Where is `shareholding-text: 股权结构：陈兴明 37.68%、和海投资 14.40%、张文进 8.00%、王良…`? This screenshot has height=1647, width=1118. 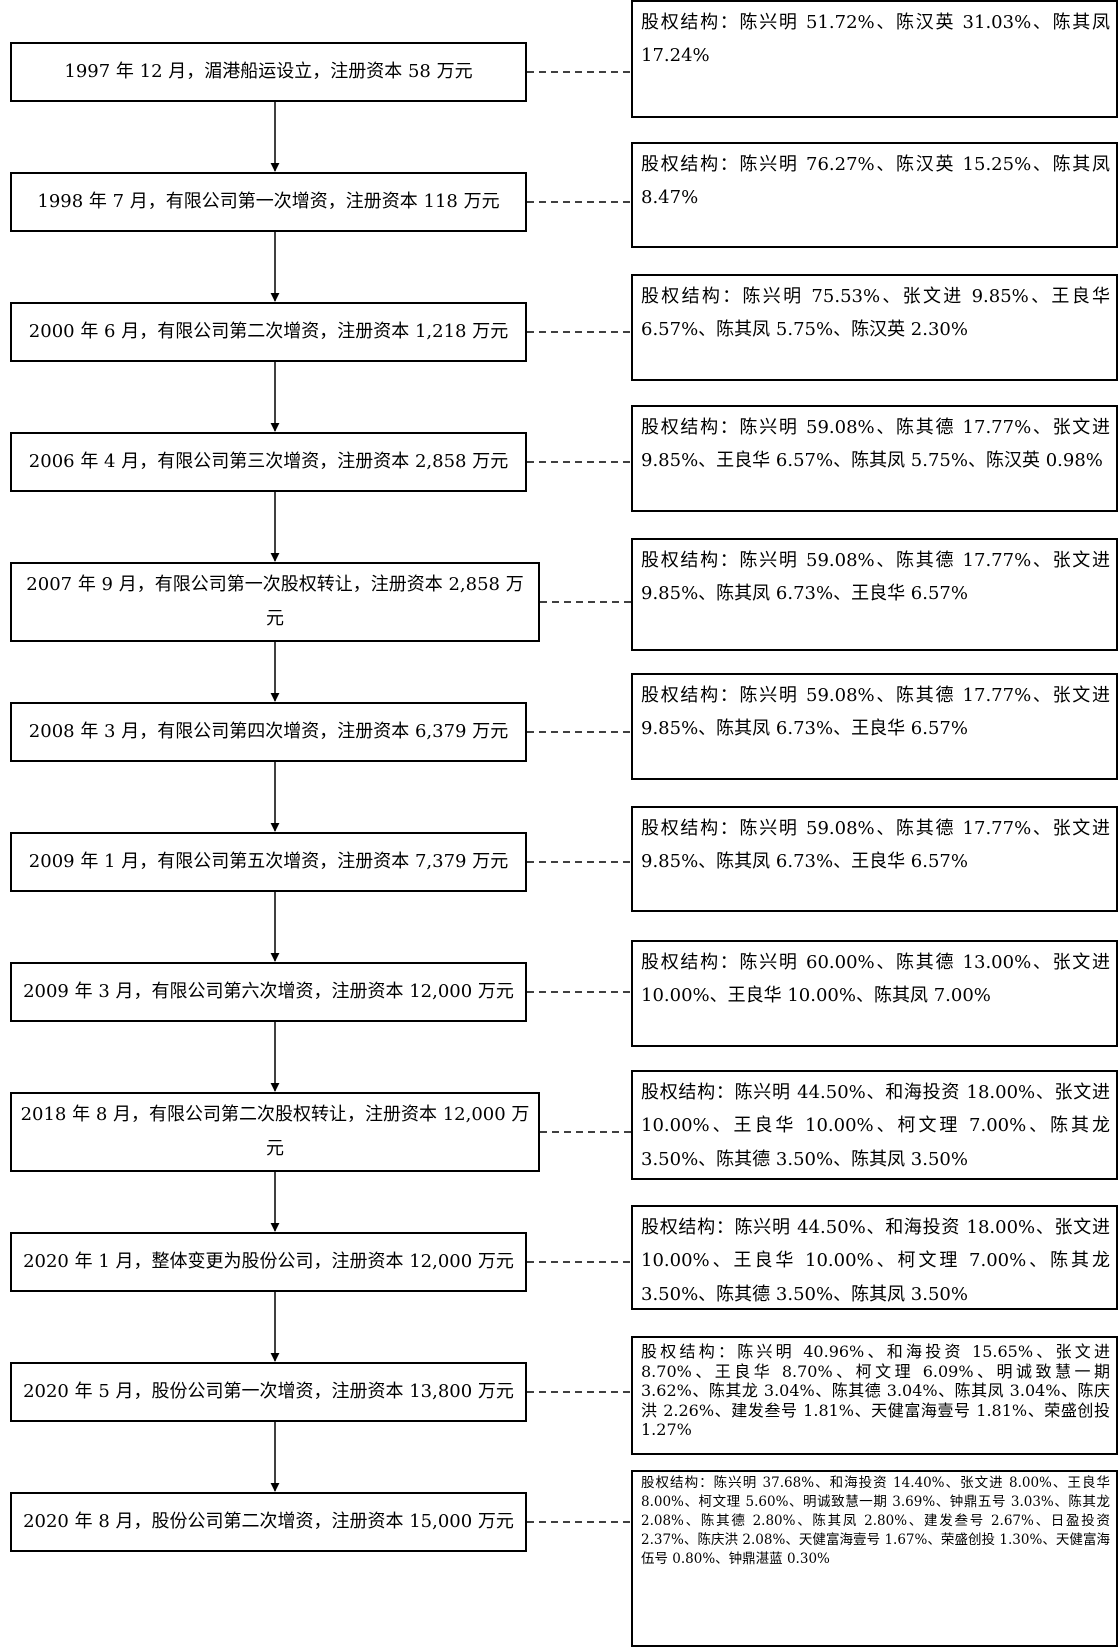 shareholding-text: 股权结构：陈兴明 37.68%、和海投资 14.40%、张文进 8.00%、王良… is located at coordinates (875, 1521).